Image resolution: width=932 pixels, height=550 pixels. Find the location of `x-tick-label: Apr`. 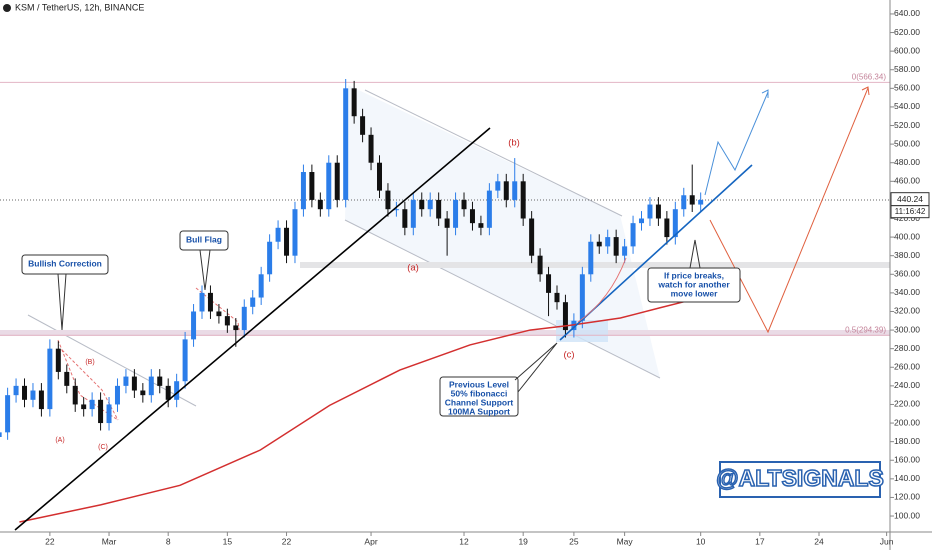

x-tick-label: Apr is located at coordinates (370, 541).